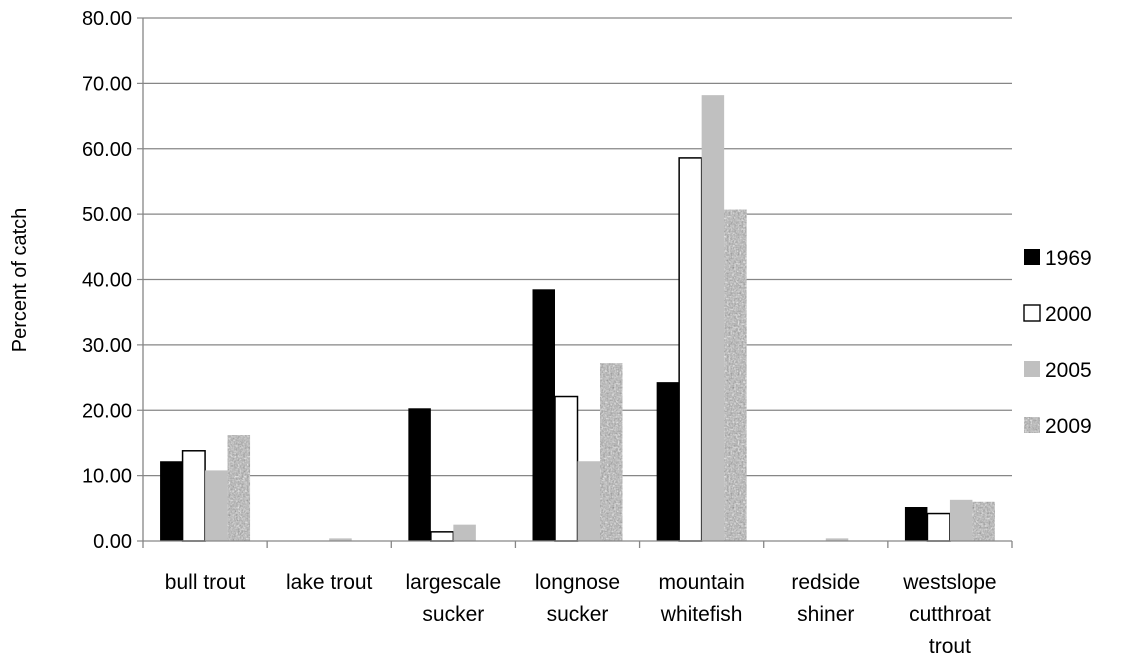 This screenshot has width=1143, height=662. I want to click on x-category-label: largescale sucker, so click(453, 598).